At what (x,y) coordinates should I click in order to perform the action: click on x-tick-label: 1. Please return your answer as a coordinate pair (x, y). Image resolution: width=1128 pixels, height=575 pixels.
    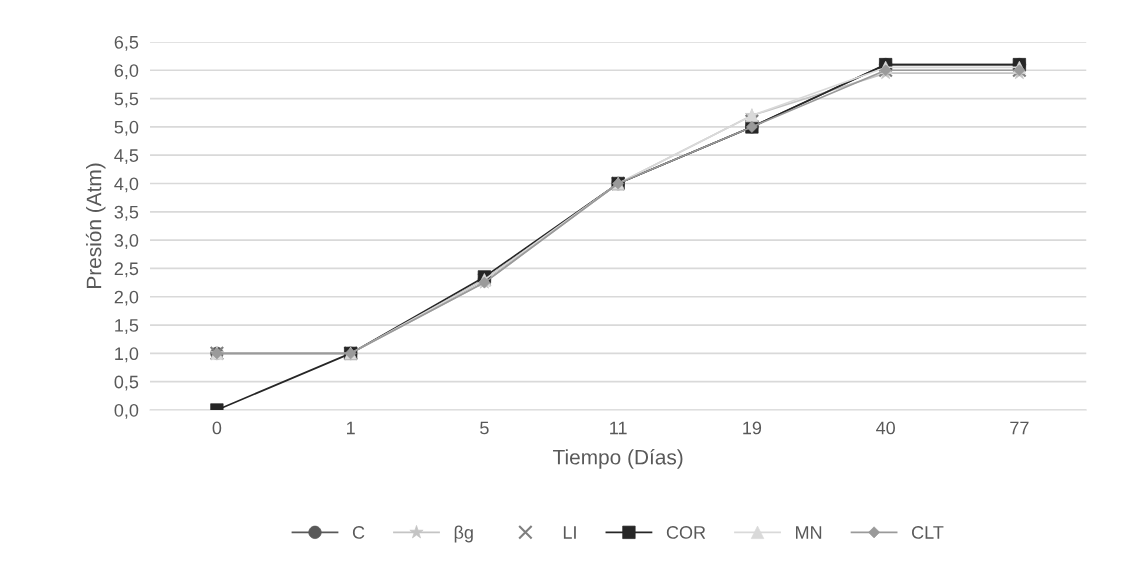
    Looking at the image, I should click on (351, 428).